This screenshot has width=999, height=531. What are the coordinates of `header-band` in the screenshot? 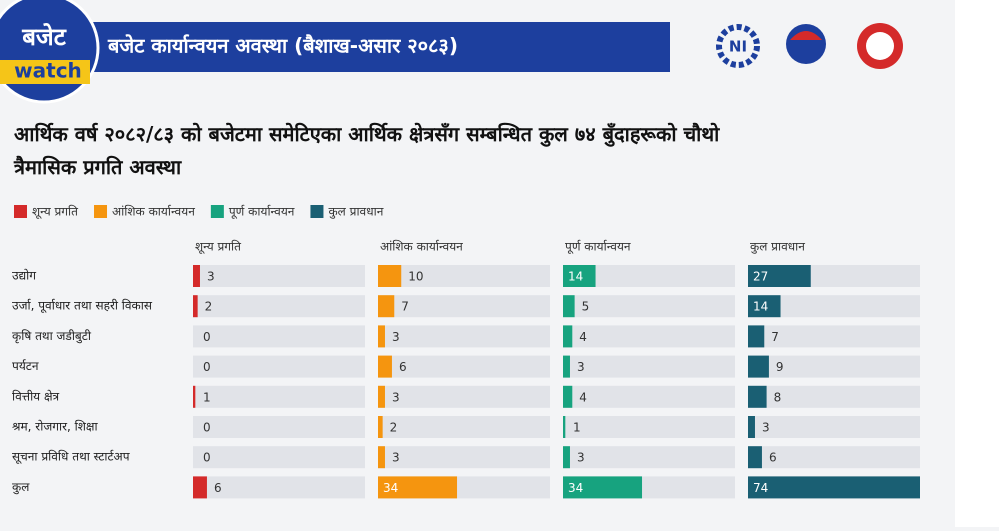 It's located at (380, 47).